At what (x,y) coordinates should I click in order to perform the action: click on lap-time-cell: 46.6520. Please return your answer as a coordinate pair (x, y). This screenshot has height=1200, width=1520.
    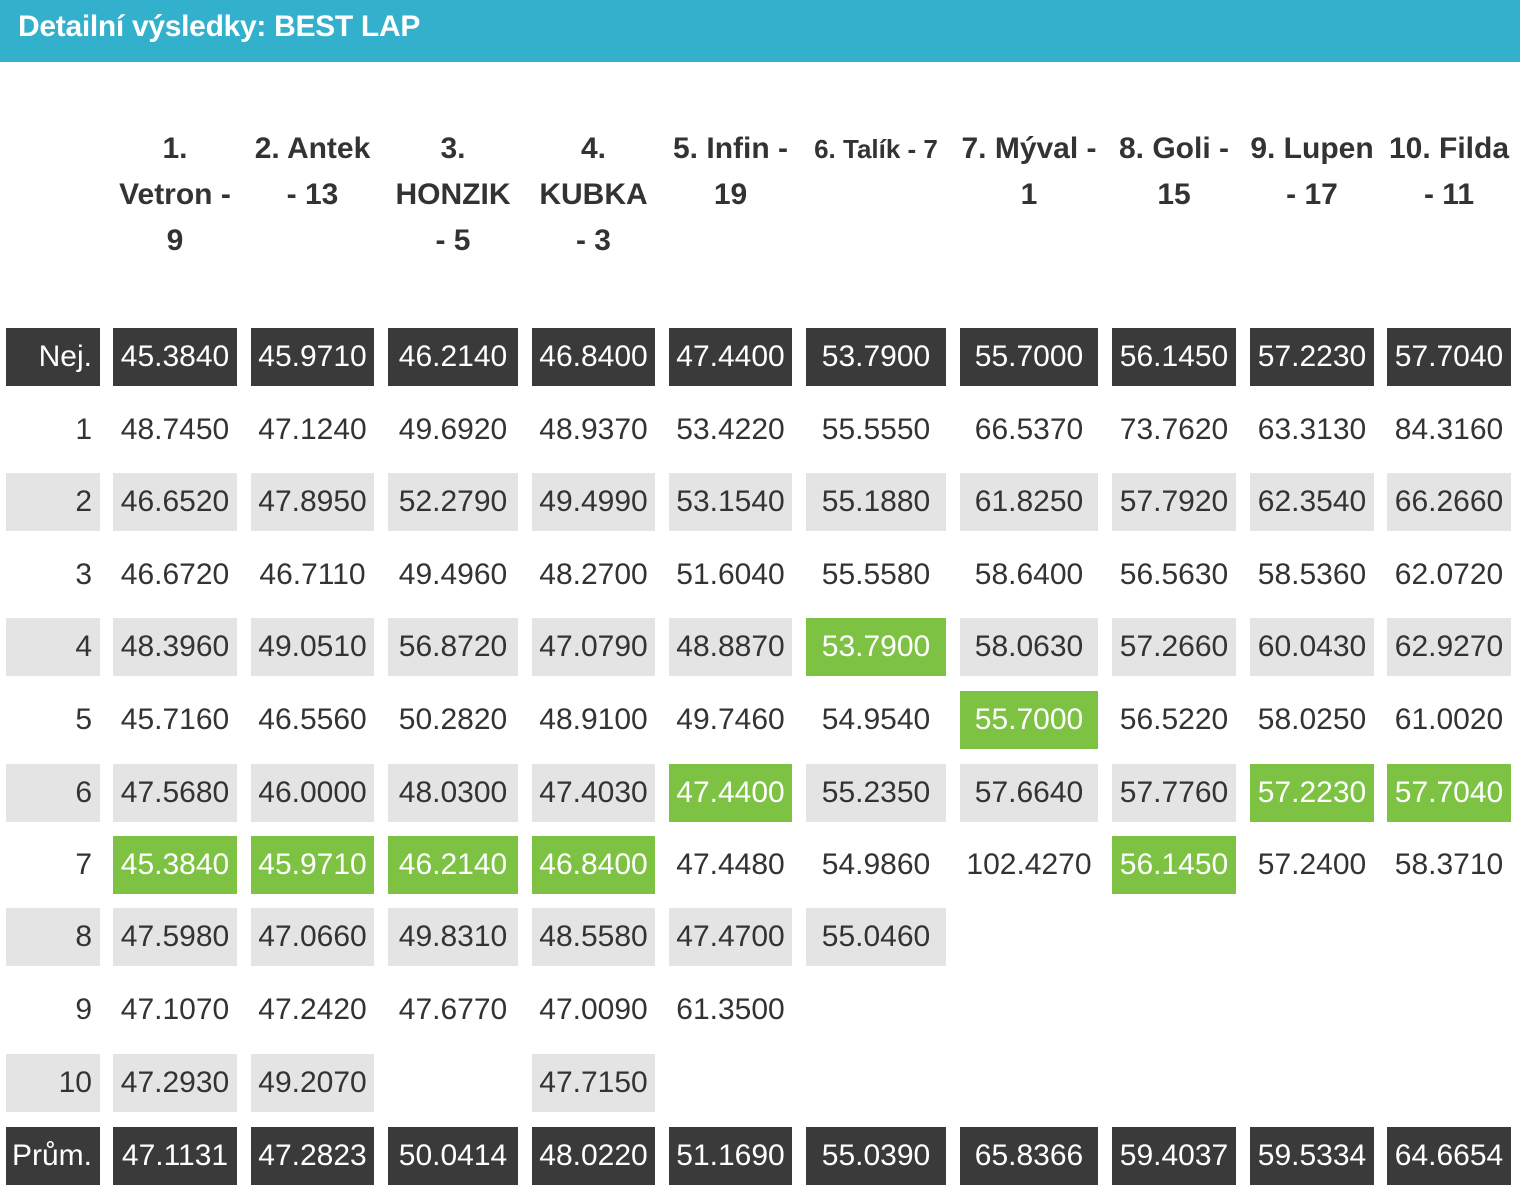
    Looking at the image, I should click on (175, 502).